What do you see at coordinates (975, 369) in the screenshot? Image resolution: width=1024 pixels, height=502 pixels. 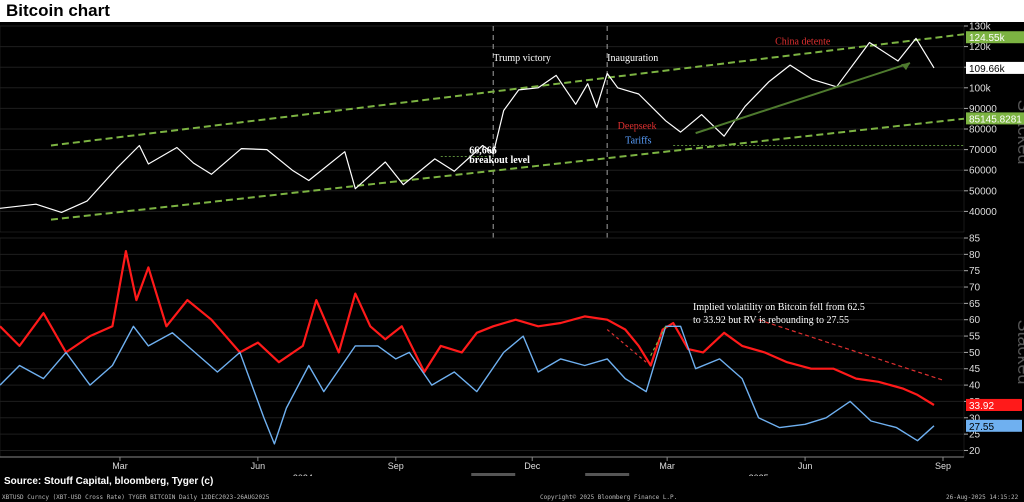 I see `vol-tick-label: 45` at bounding box center [975, 369].